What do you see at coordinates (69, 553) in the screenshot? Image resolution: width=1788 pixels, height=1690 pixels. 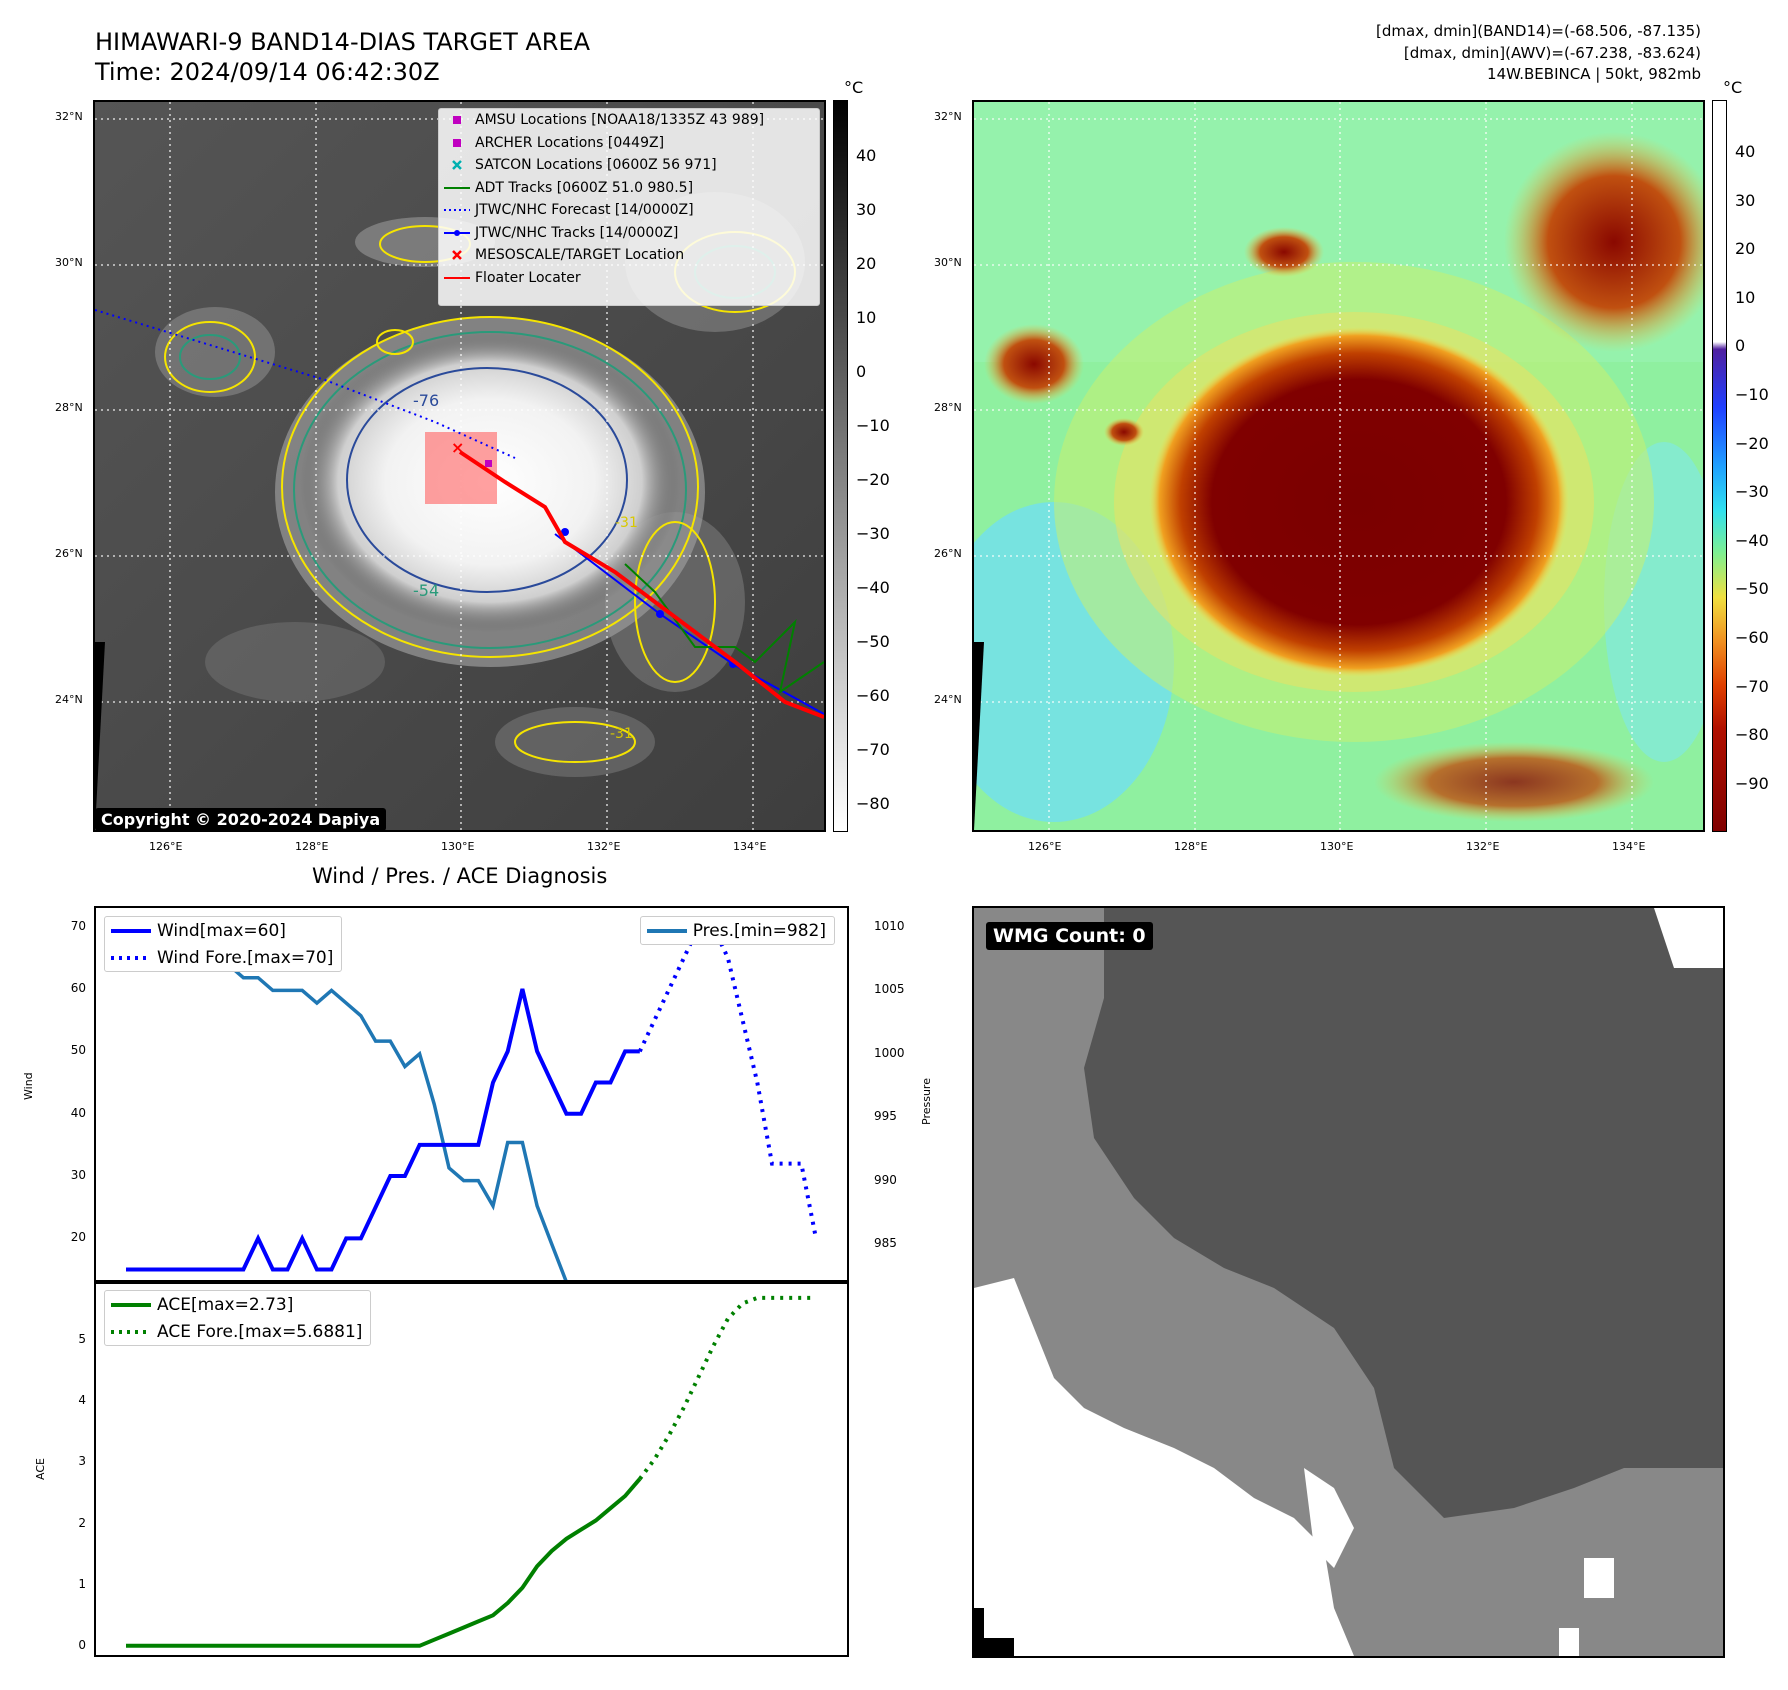 I see `lat-label-26: 26°N` at bounding box center [69, 553].